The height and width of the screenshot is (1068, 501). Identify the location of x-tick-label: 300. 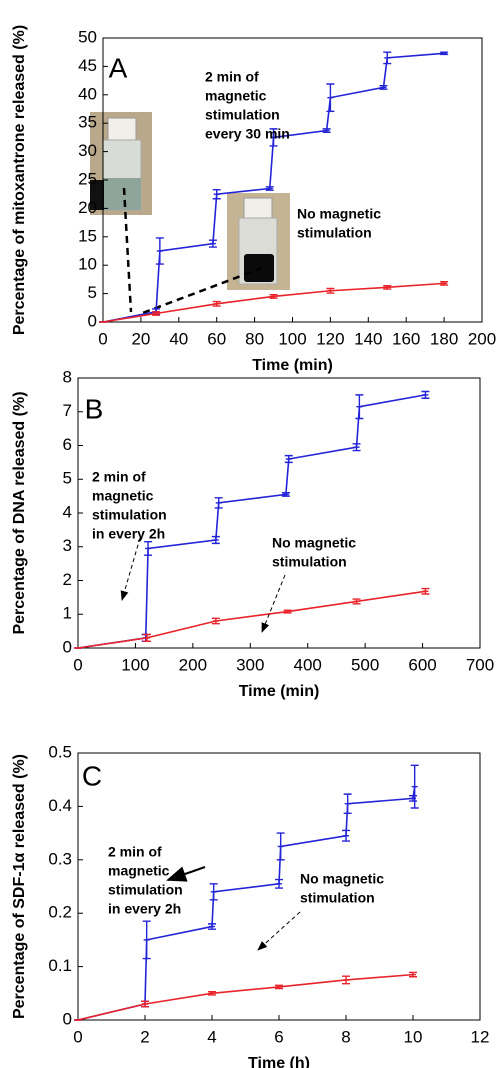
(250, 664).